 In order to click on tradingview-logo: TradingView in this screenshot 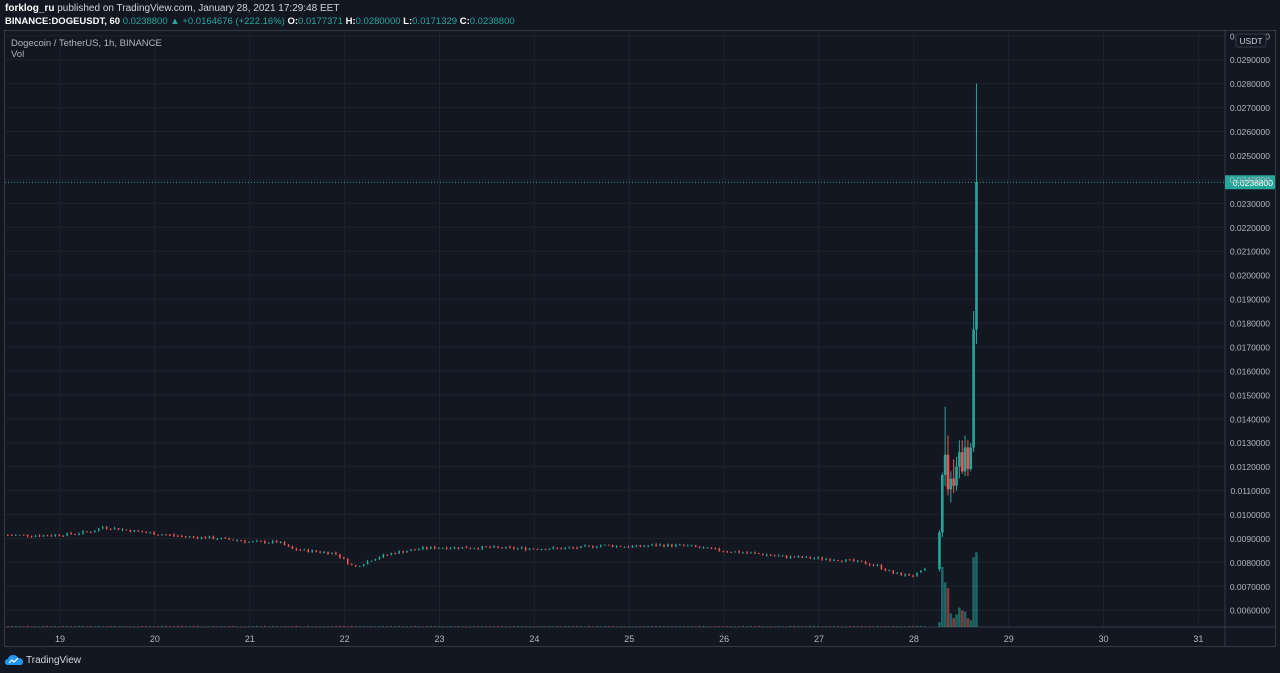, I will do `click(43, 660)`.